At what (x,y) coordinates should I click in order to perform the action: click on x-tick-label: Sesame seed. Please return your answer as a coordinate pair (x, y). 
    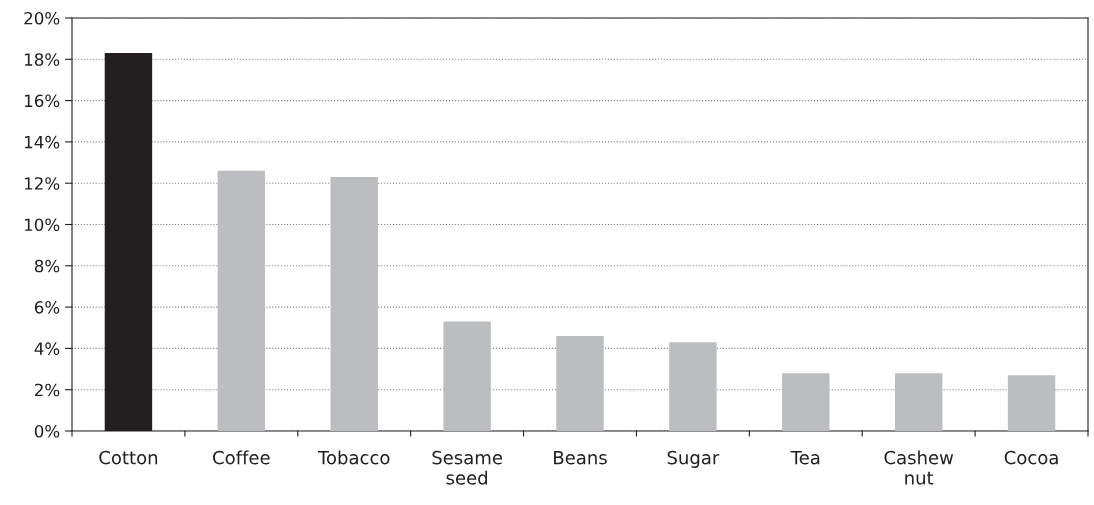
    Looking at the image, I should click on (467, 467).